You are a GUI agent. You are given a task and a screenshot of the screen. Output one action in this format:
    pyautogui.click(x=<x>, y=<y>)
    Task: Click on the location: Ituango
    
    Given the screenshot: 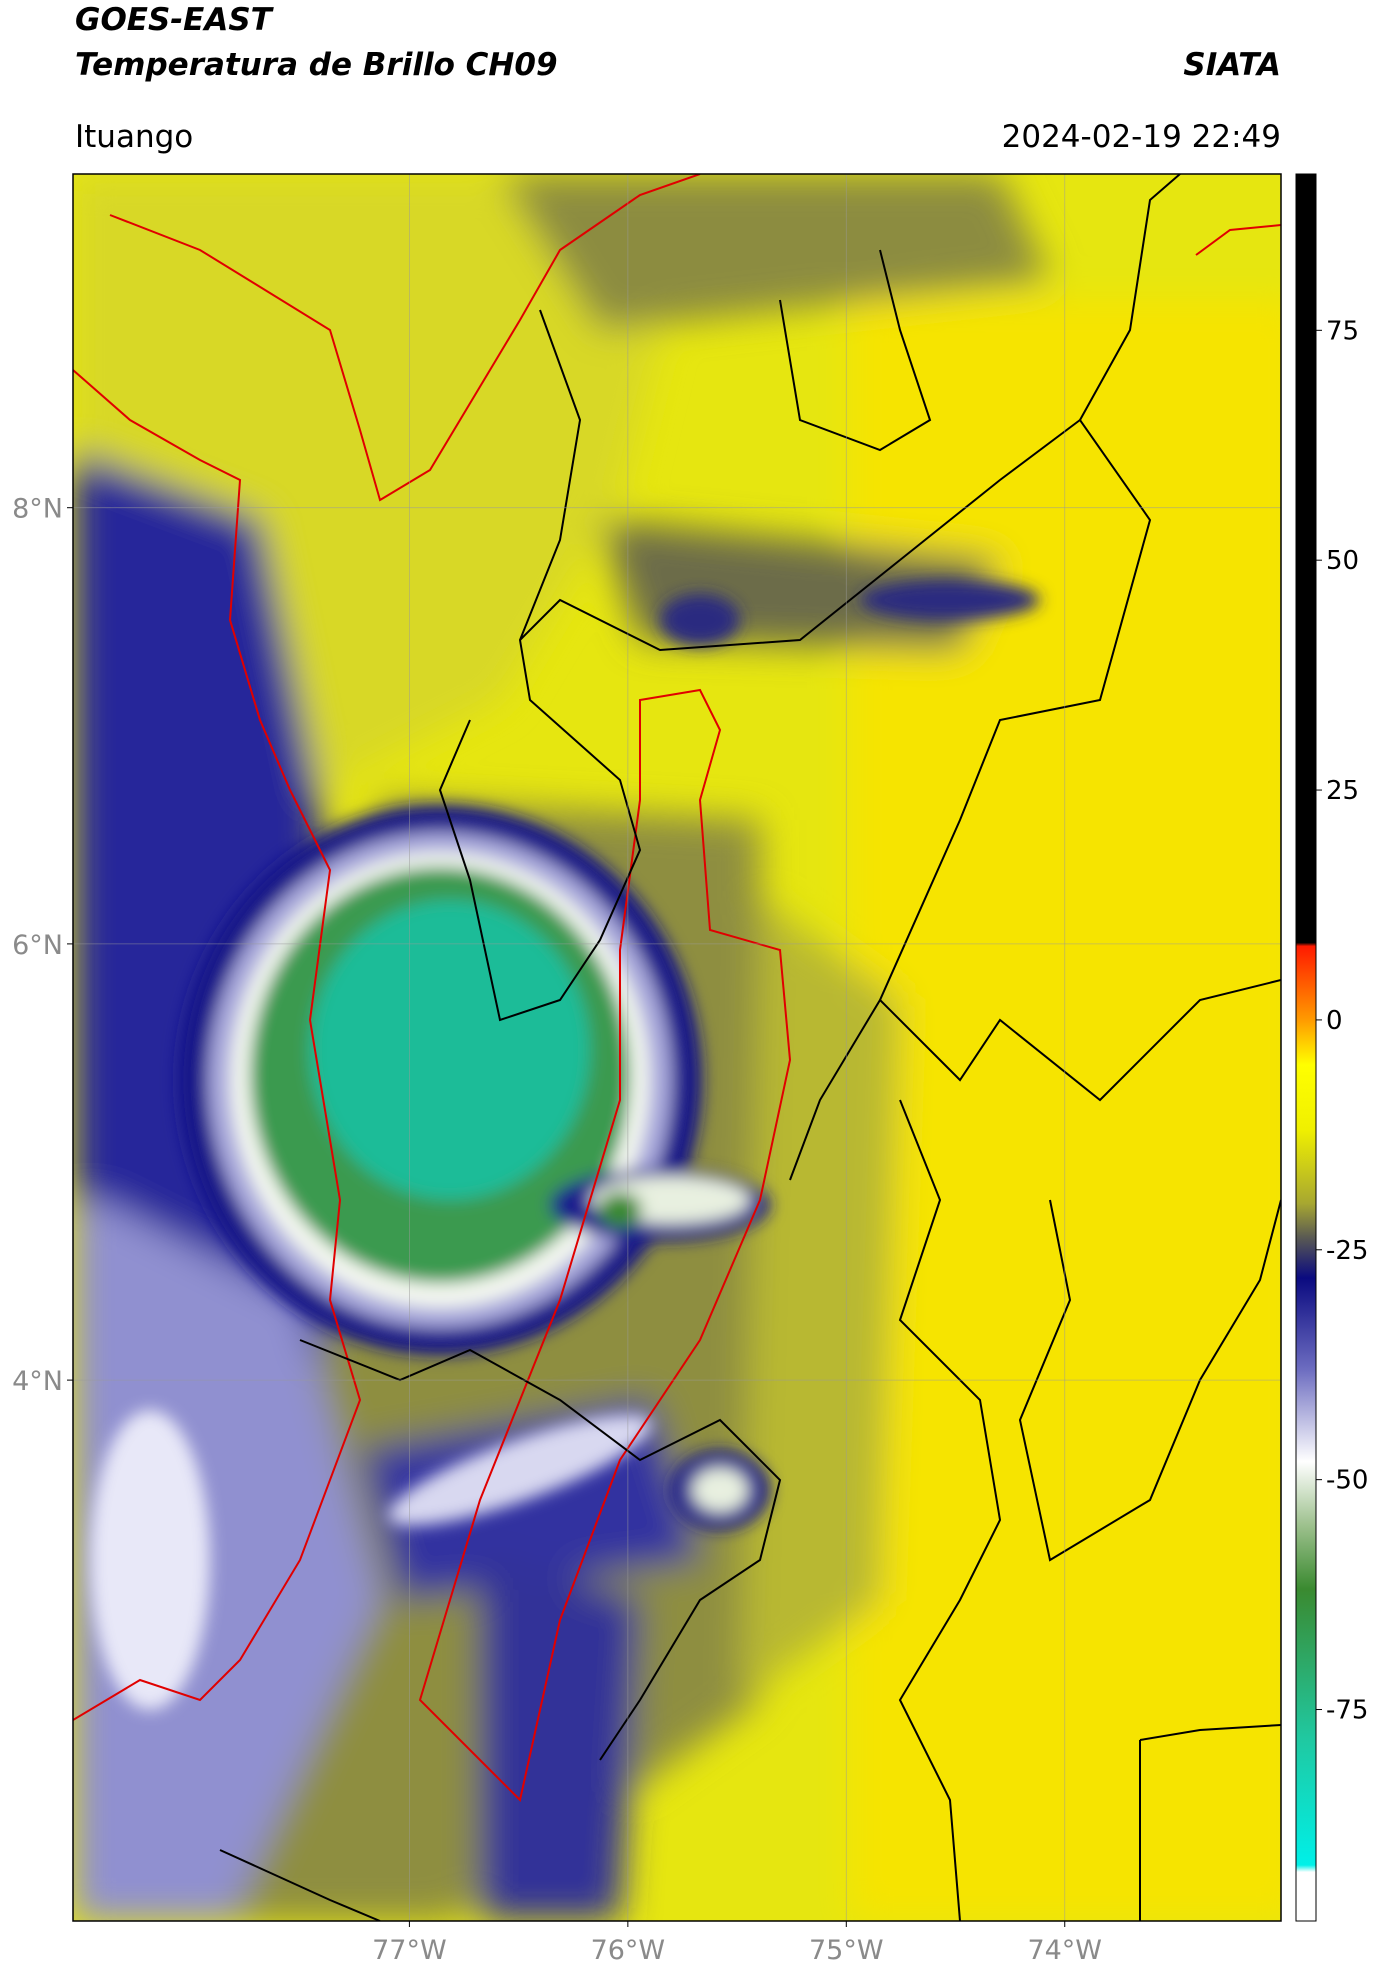 What is the action you would take?
    pyautogui.click(x=134, y=137)
    